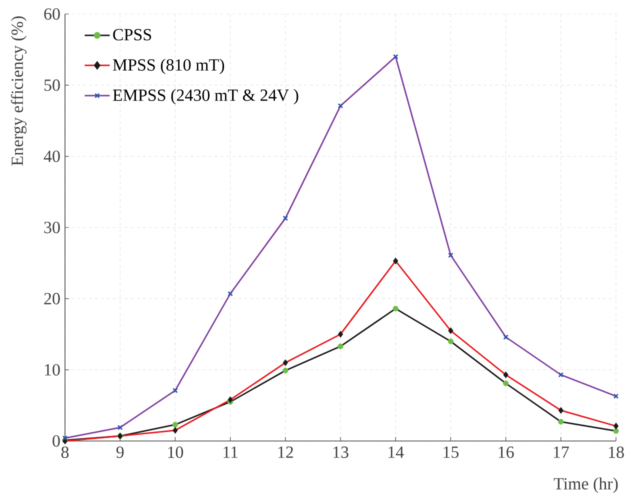  What do you see at coordinates (168, 66) in the screenshot?
I see `legend-label: MPSS (810 mT)` at bounding box center [168, 66].